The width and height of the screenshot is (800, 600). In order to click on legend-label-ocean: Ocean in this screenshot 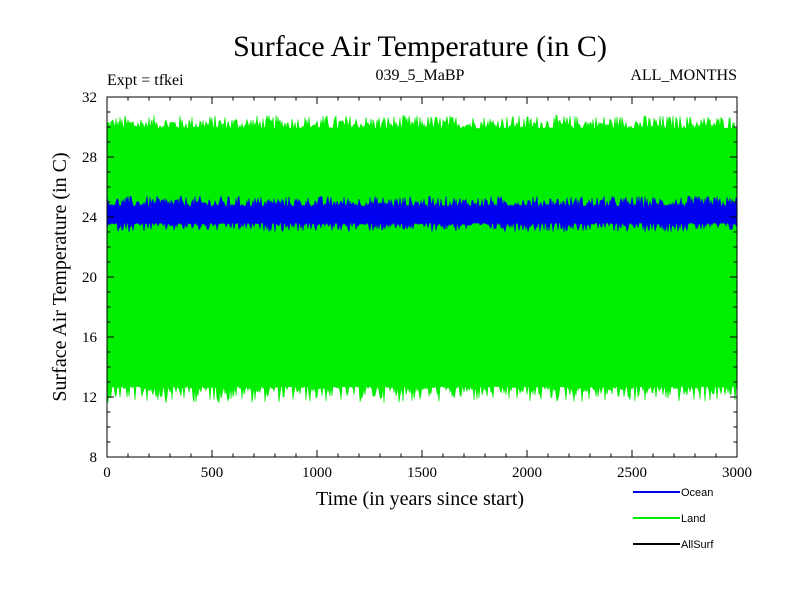, I will do `click(697, 493)`.